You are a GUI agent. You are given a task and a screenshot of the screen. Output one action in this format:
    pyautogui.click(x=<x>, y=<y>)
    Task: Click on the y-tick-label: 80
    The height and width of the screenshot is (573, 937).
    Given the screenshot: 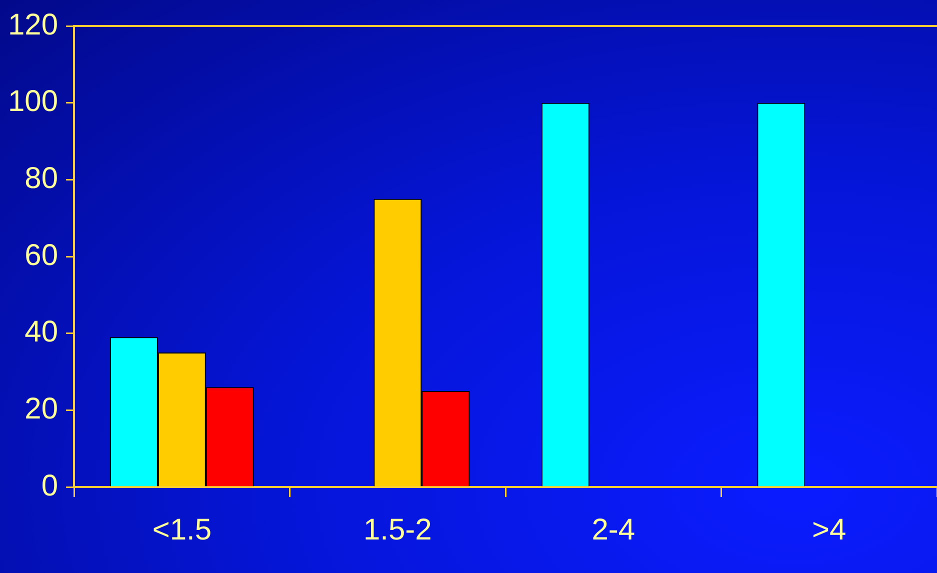 What is the action you would take?
    pyautogui.click(x=41, y=178)
    